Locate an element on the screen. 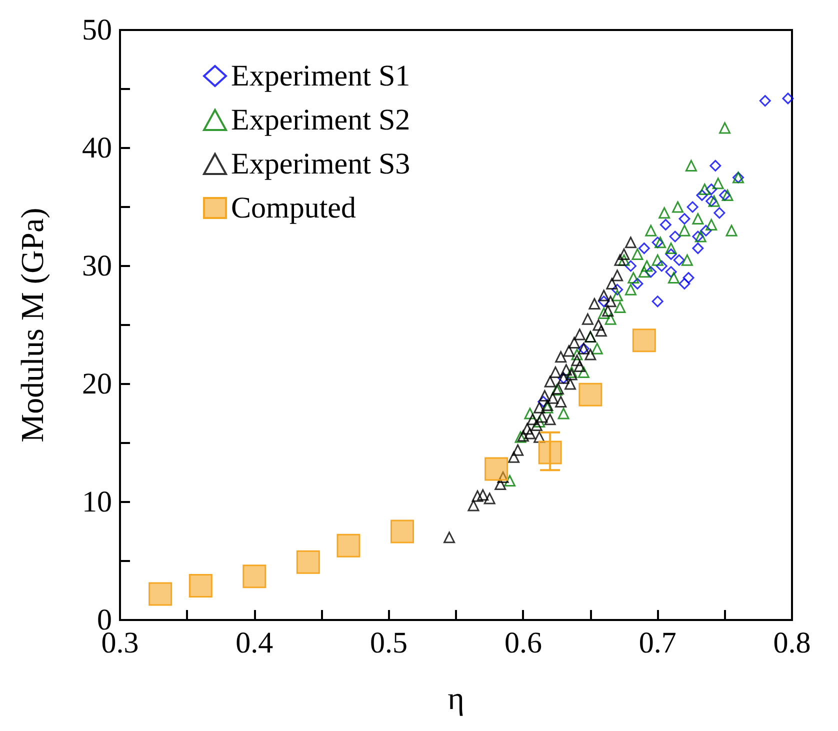 This screenshot has width=838, height=731. x-tick-label: 0.4 is located at coordinates (255, 643).